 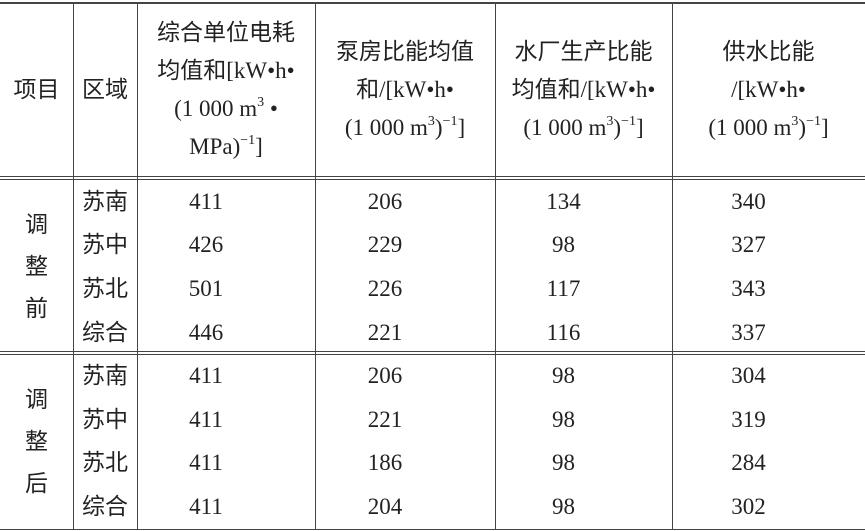 I want to click on header-line: /[kW•h•, so click(x=768, y=90).